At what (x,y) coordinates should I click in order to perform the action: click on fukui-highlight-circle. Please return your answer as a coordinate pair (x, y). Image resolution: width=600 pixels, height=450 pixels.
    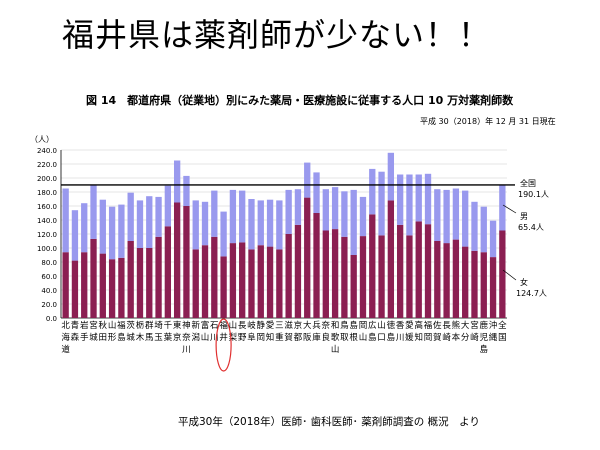
    Looking at the image, I should click on (223, 345).